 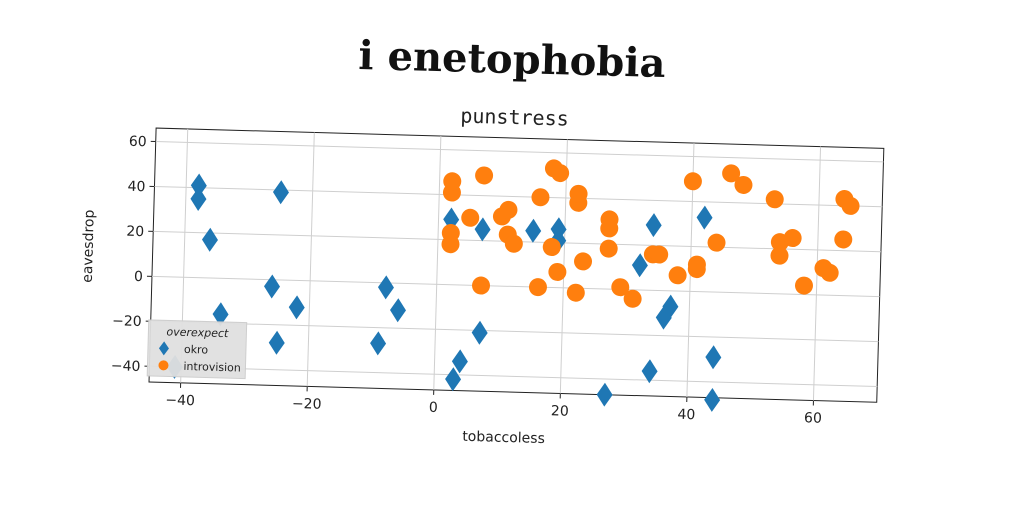 What do you see at coordinates (514, 117) in the screenshot?
I see `chart-subtitle: punstress` at bounding box center [514, 117].